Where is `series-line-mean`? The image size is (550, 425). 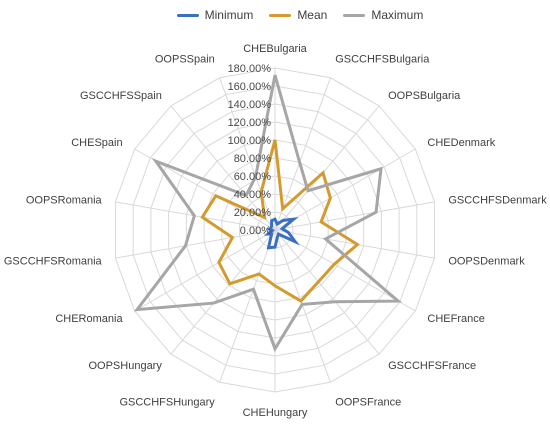 series-line-mean is located at coordinates (280, 221).